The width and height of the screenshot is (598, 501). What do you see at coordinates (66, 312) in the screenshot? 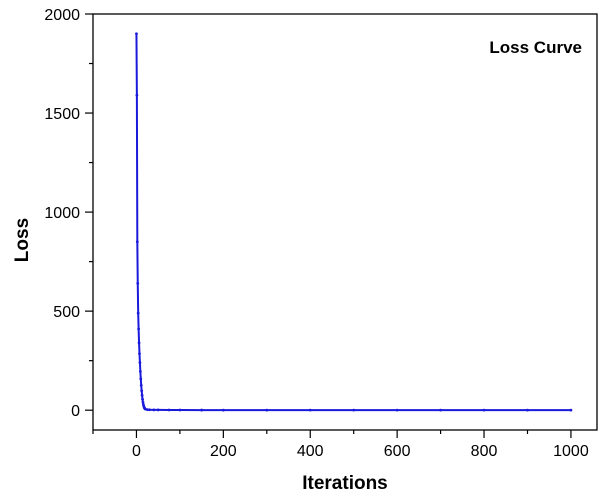
I see `y-tick-label: 500` at bounding box center [66, 312].